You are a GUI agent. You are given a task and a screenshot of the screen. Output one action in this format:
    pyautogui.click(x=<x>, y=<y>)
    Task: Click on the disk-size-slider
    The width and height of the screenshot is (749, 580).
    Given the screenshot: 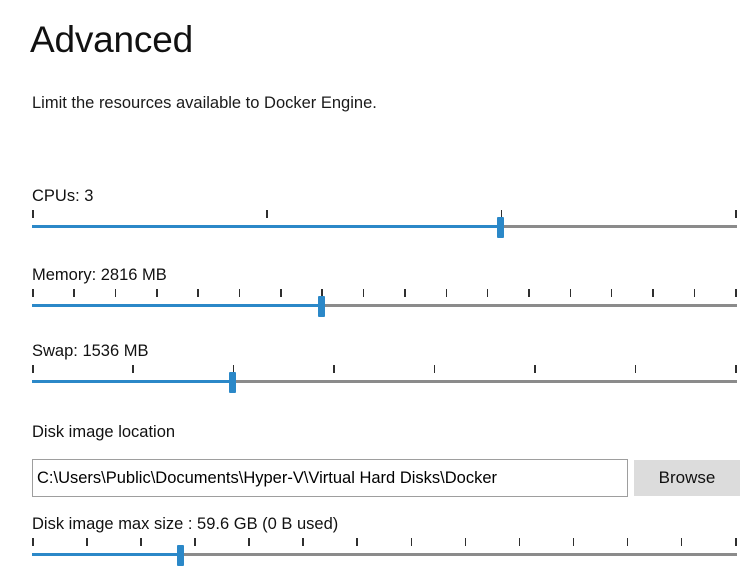 What is the action you would take?
    pyautogui.click(x=384, y=556)
    